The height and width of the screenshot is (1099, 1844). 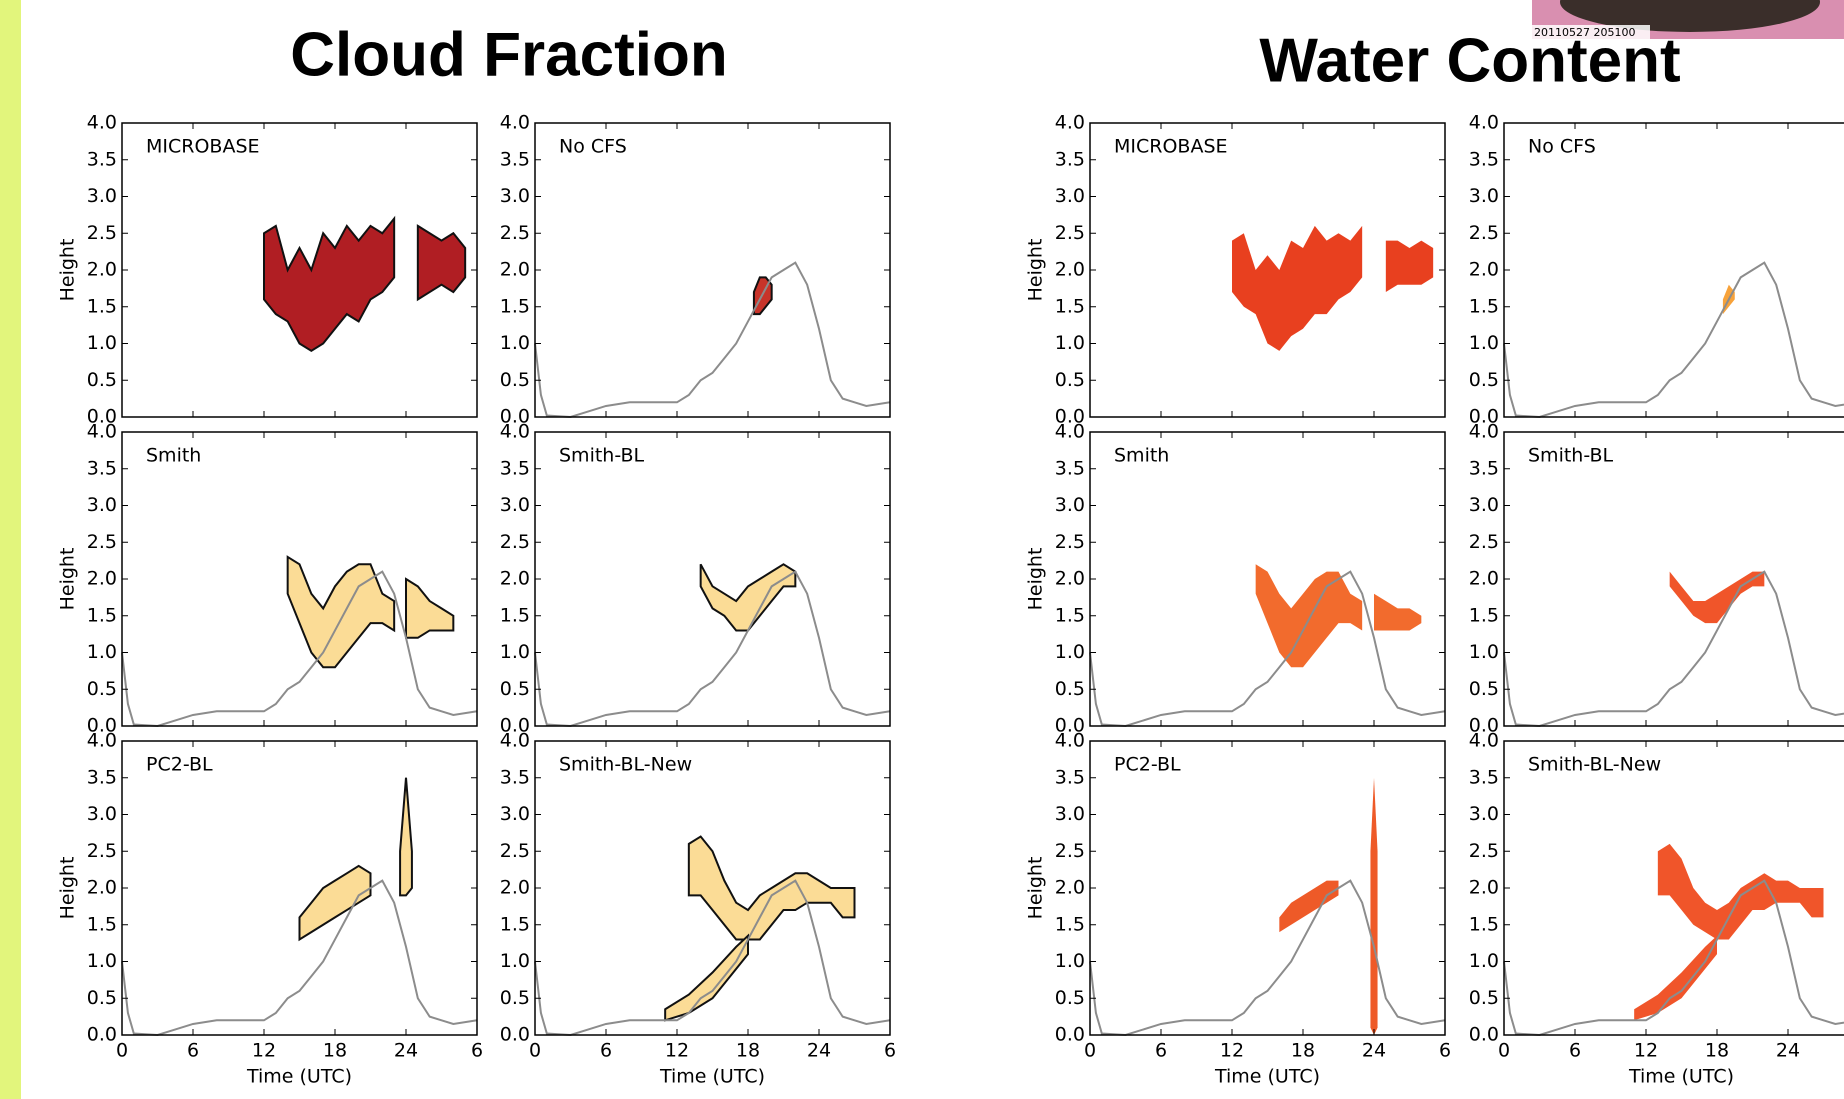 What do you see at coordinates (1591, 32) in the screenshot?
I see `photo-caption-bg` at bounding box center [1591, 32].